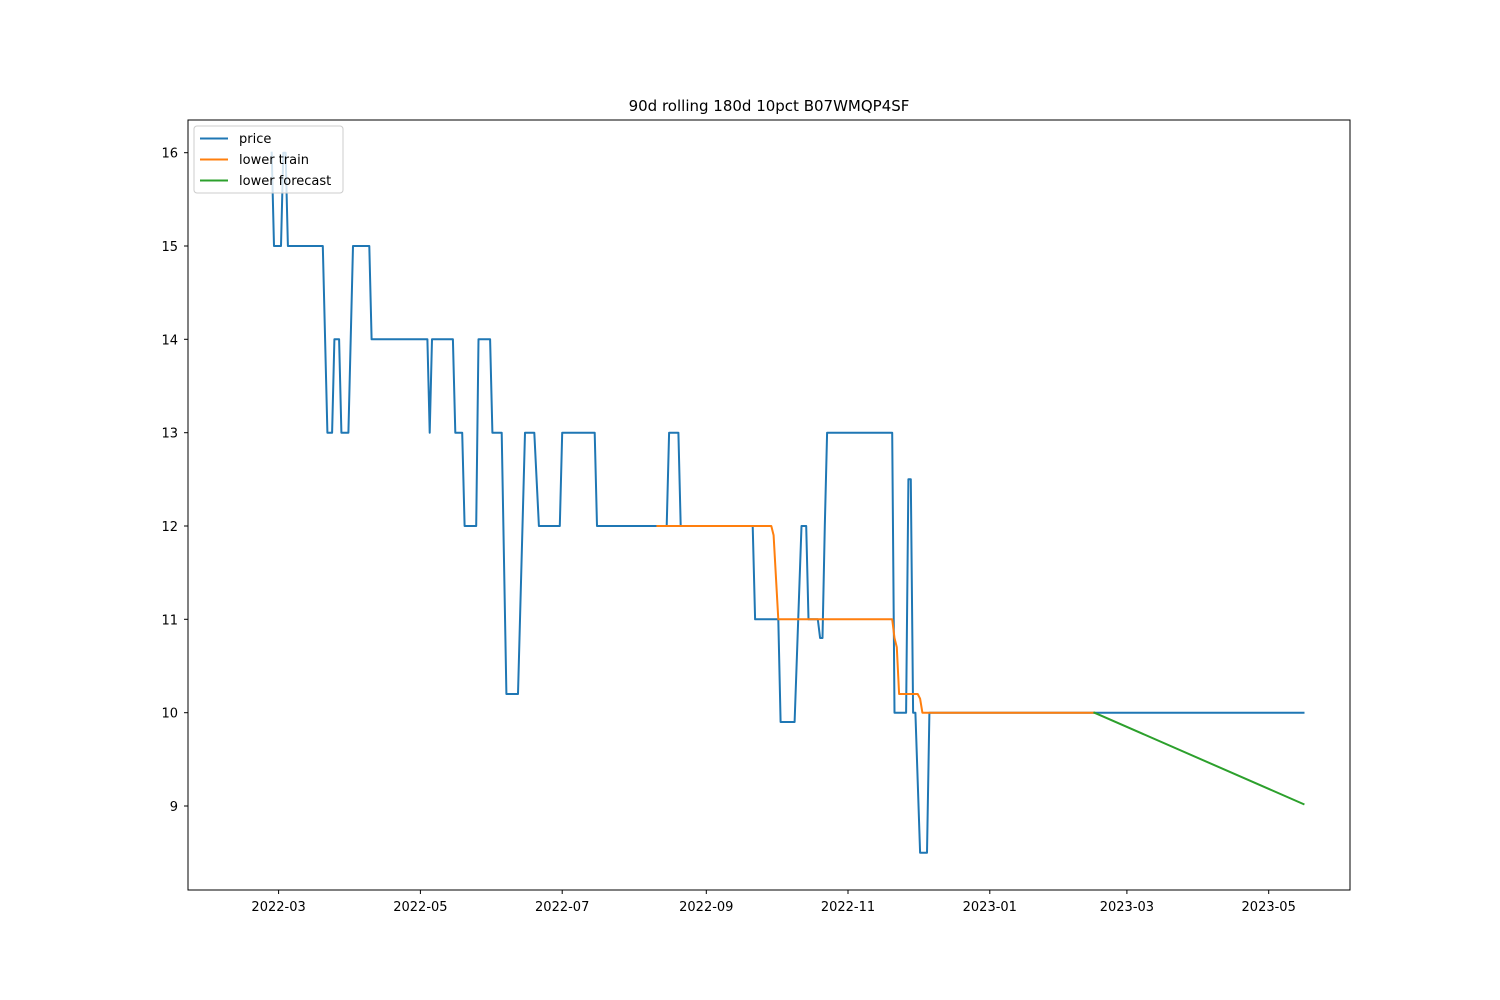 The width and height of the screenshot is (1500, 1000). I want to click on y-tick-label: 9, so click(174, 807).